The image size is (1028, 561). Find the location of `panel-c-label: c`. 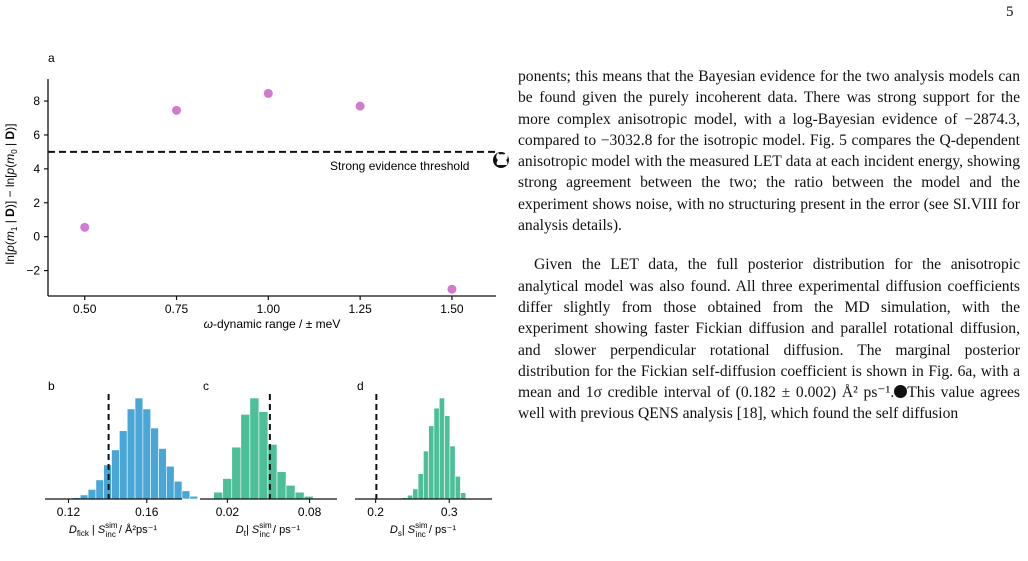

panel-c-label: c is located at coordinates (206, 386).